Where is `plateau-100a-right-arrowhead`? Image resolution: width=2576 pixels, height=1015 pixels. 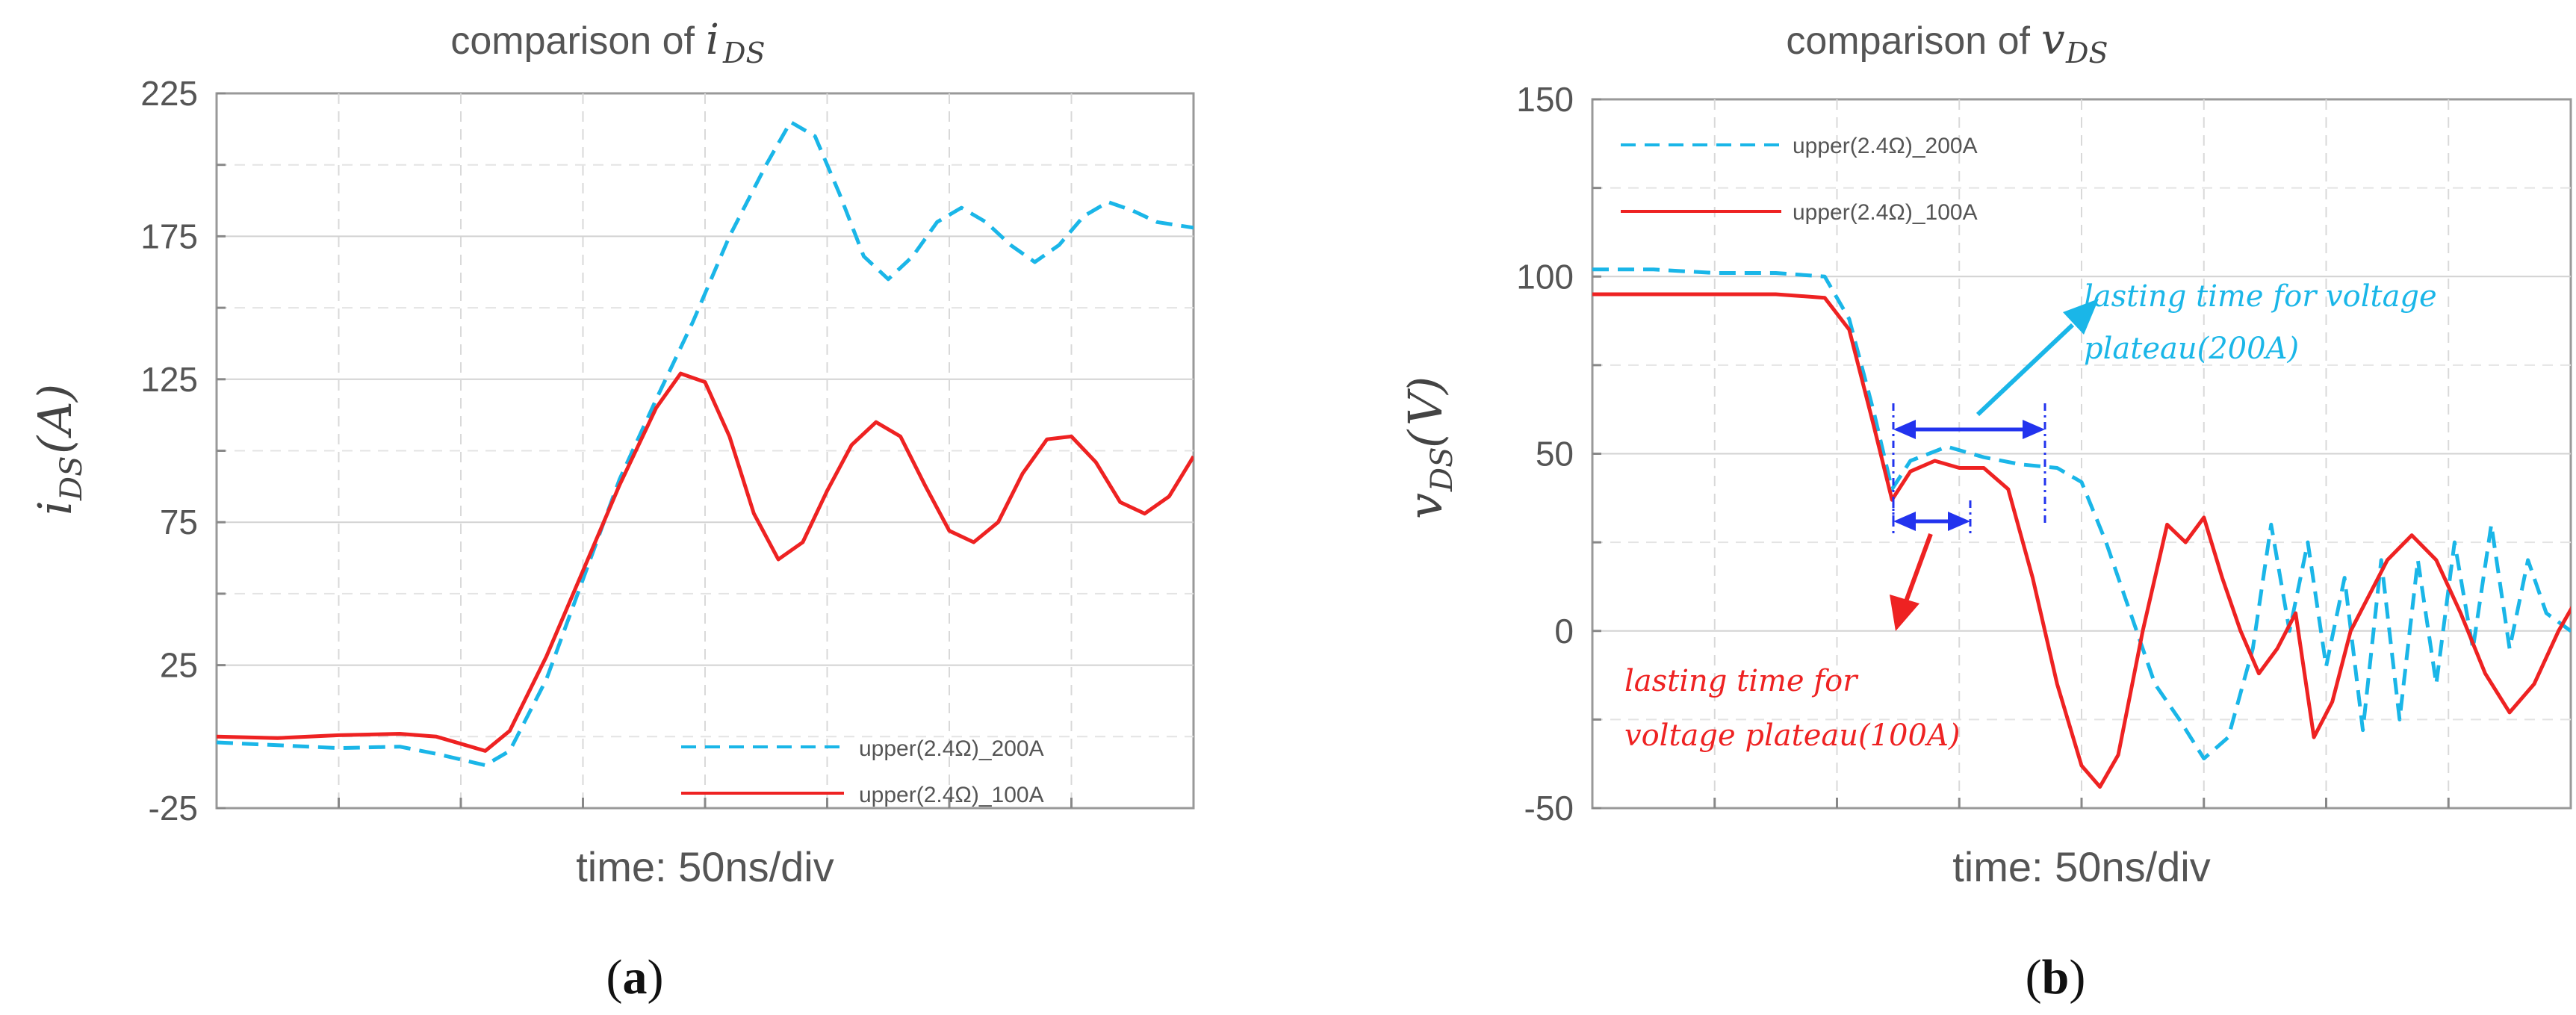 plateau-100a-right-arrowhead is located at coordinates (1959, 521).